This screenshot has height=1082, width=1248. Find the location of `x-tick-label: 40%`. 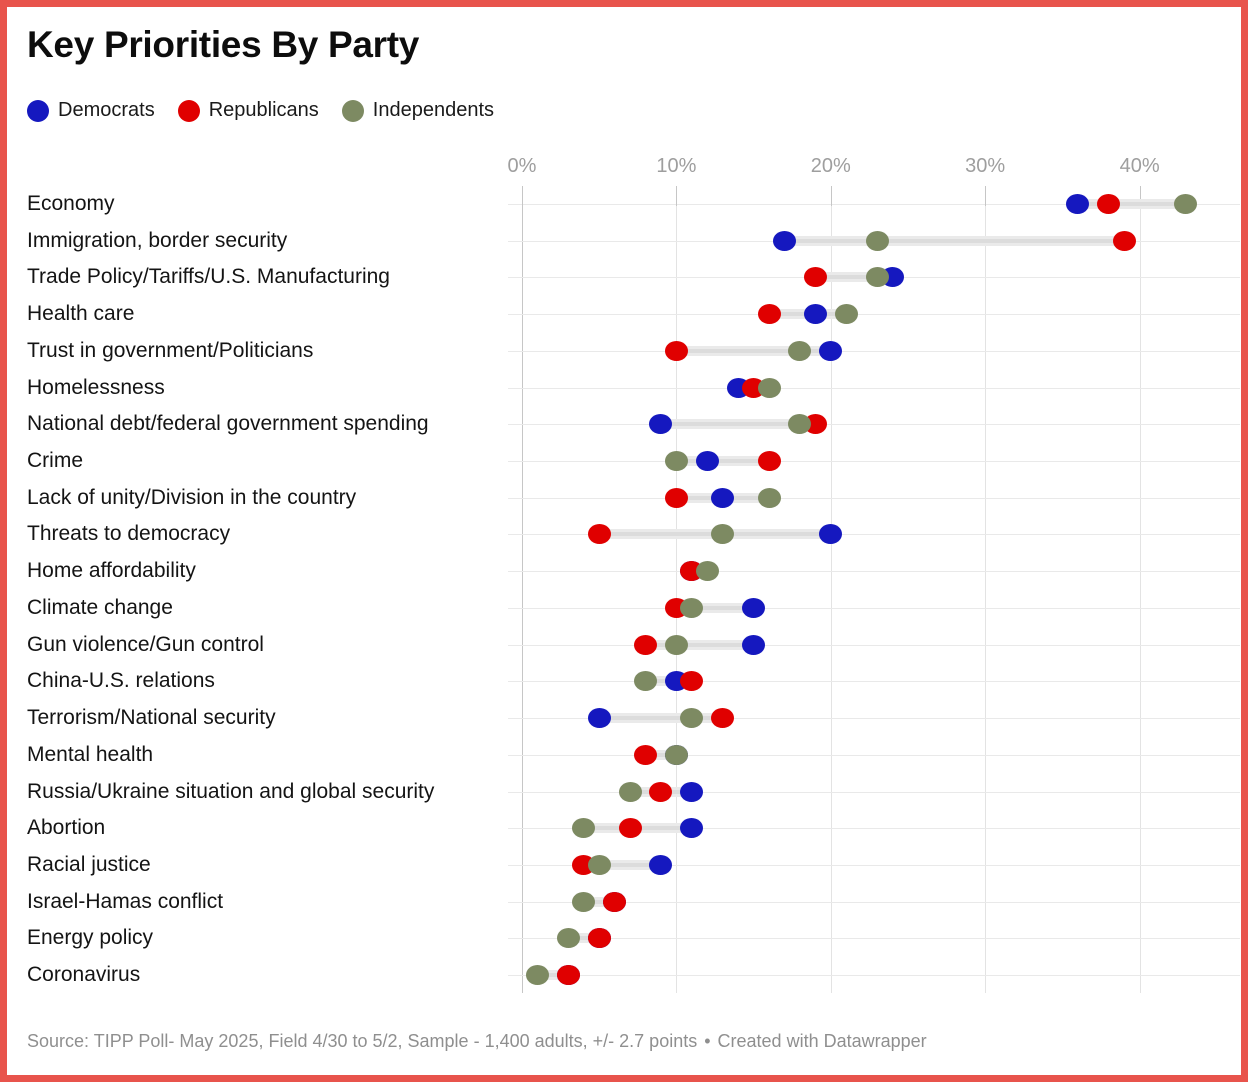

x-tick-label: 40% is located at coordinates (1139, 166).